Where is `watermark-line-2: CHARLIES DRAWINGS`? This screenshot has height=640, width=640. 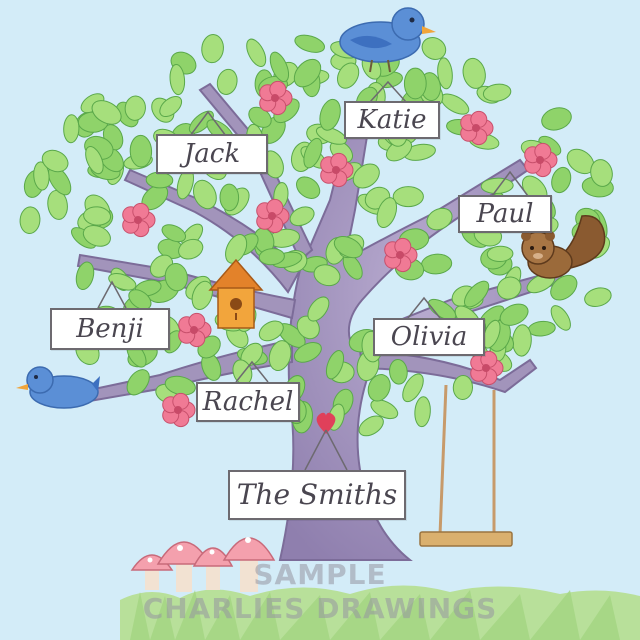 watermark-line-2: CHARLIES DRAWINGS is located at coordinates (320, 608).